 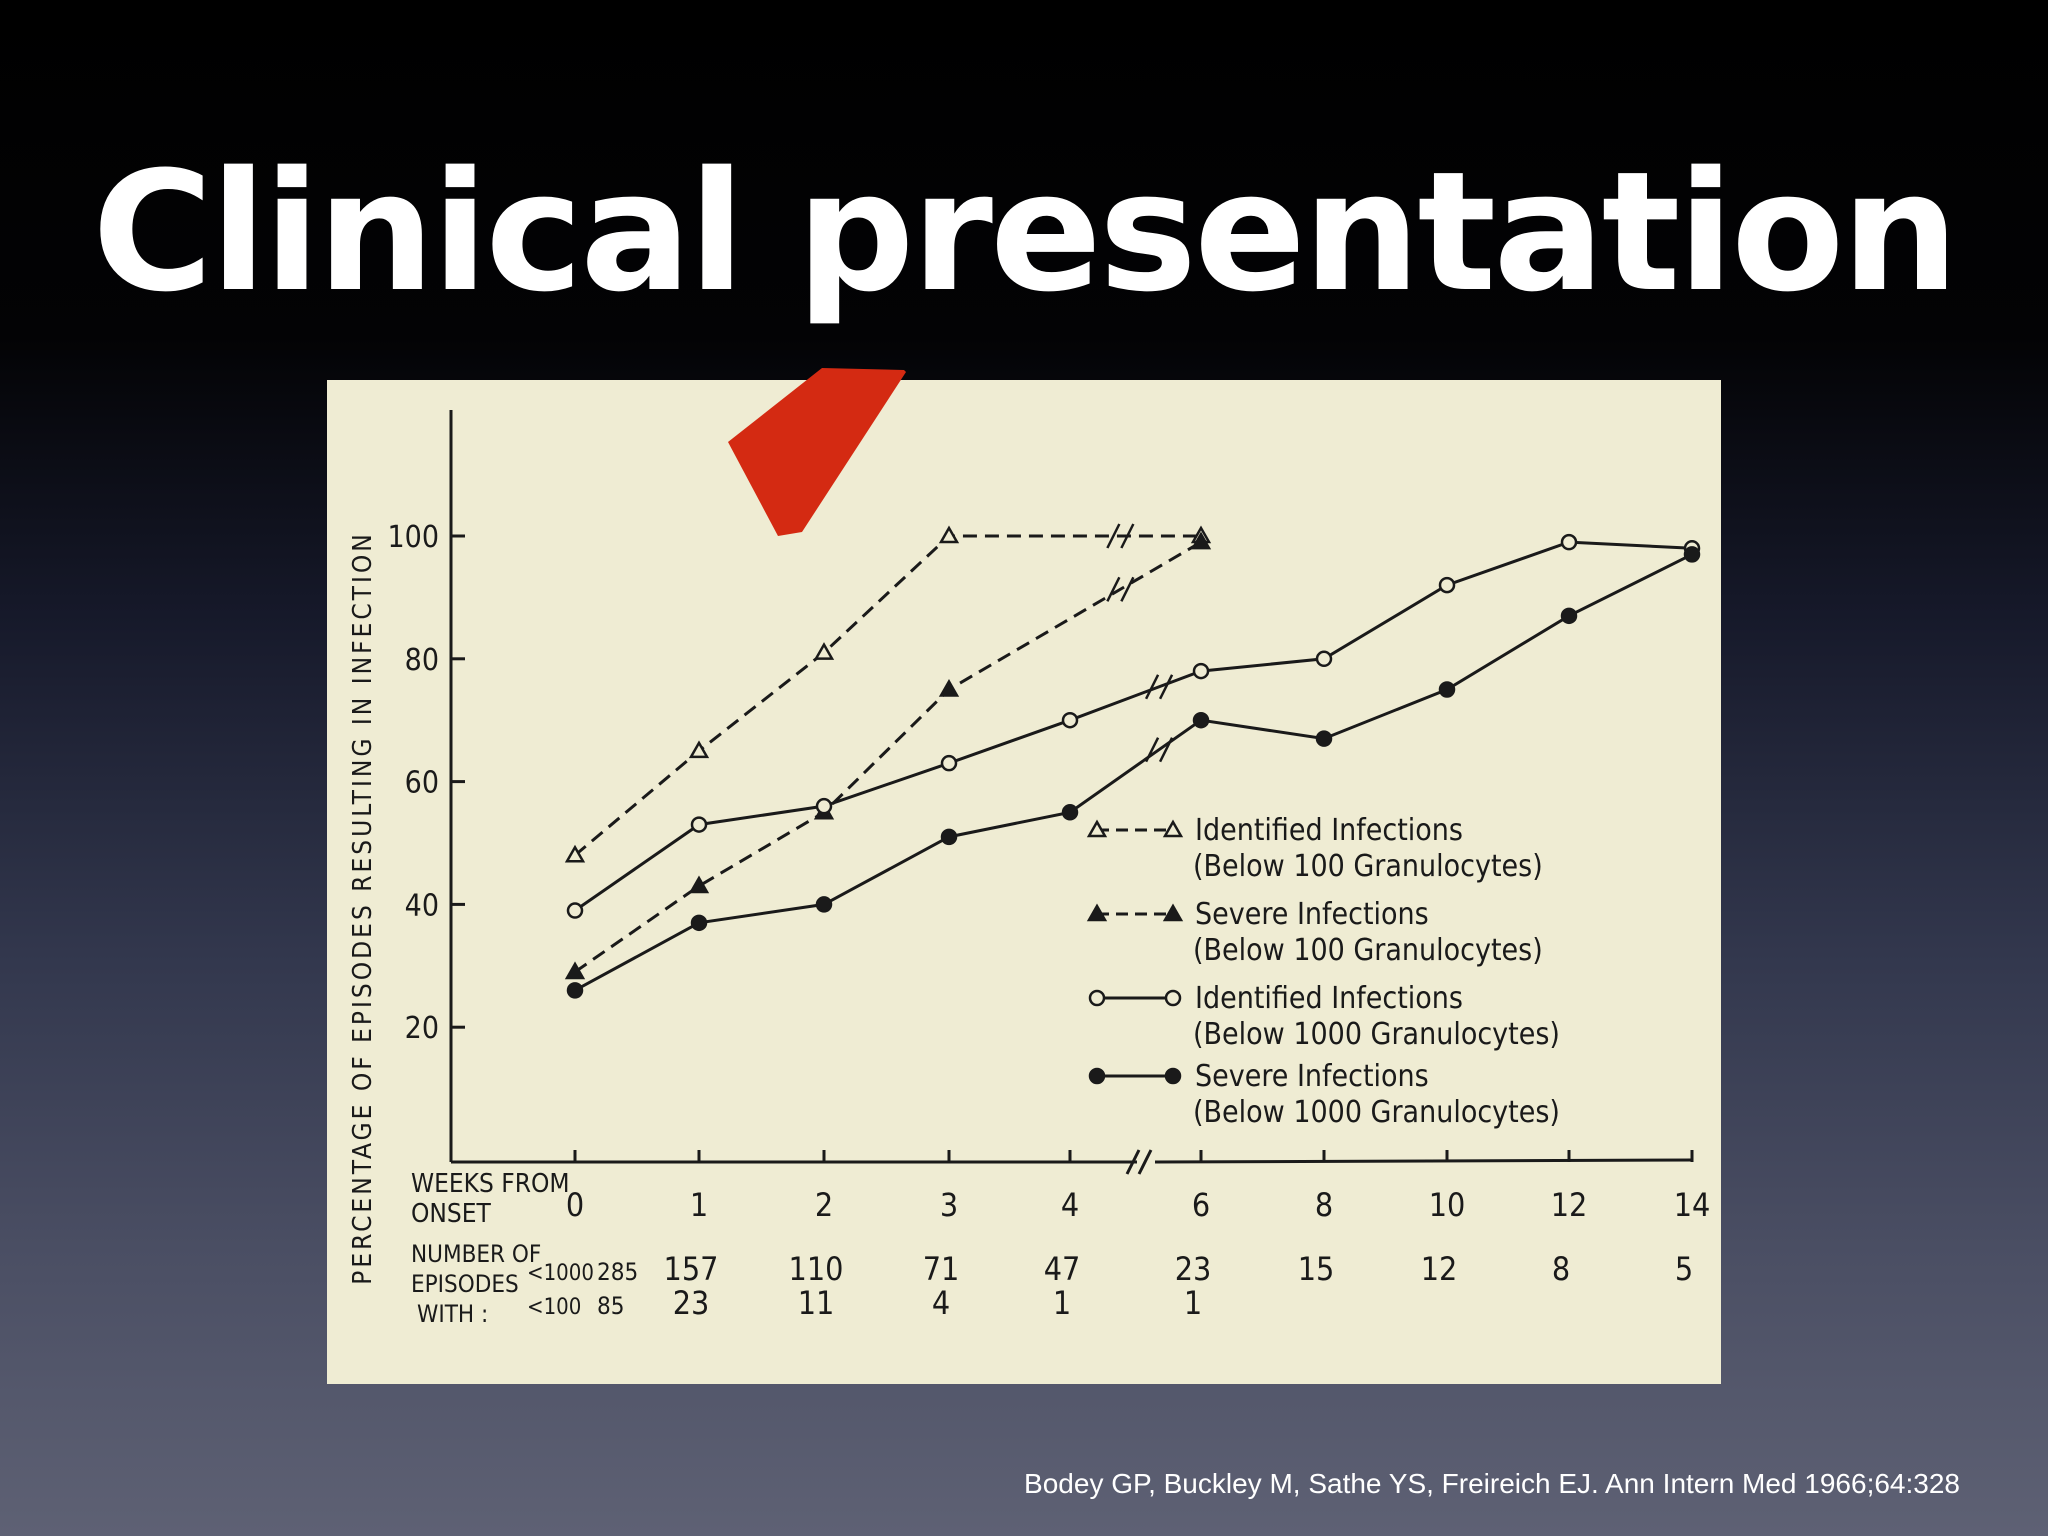 I want to click on table-row-label: WITH :, so click(x=452, y=1314).